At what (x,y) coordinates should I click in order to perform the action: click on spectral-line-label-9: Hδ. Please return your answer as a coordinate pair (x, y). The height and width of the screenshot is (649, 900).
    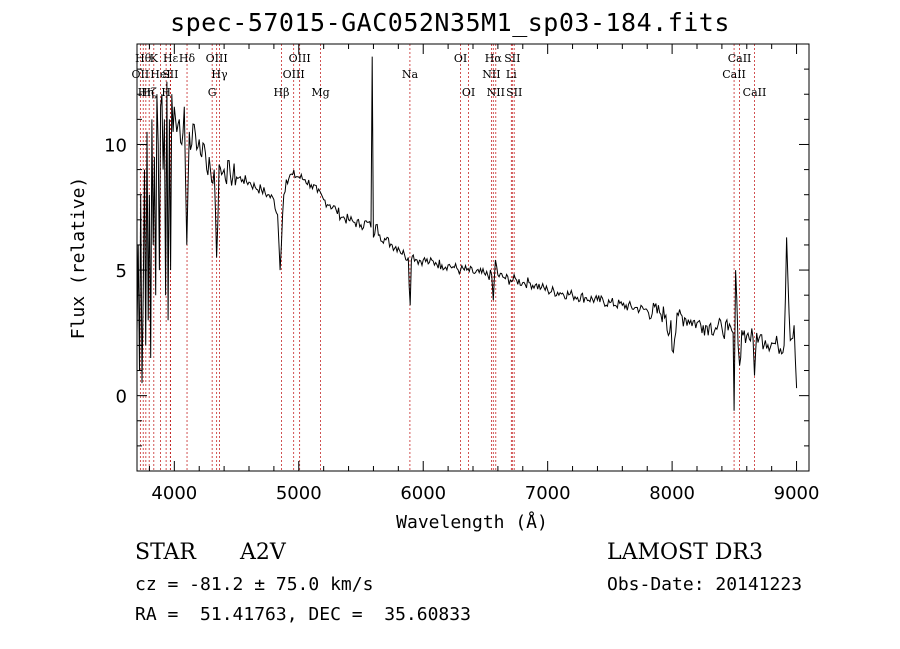
    Looking at the image, I should click on (187, 58).